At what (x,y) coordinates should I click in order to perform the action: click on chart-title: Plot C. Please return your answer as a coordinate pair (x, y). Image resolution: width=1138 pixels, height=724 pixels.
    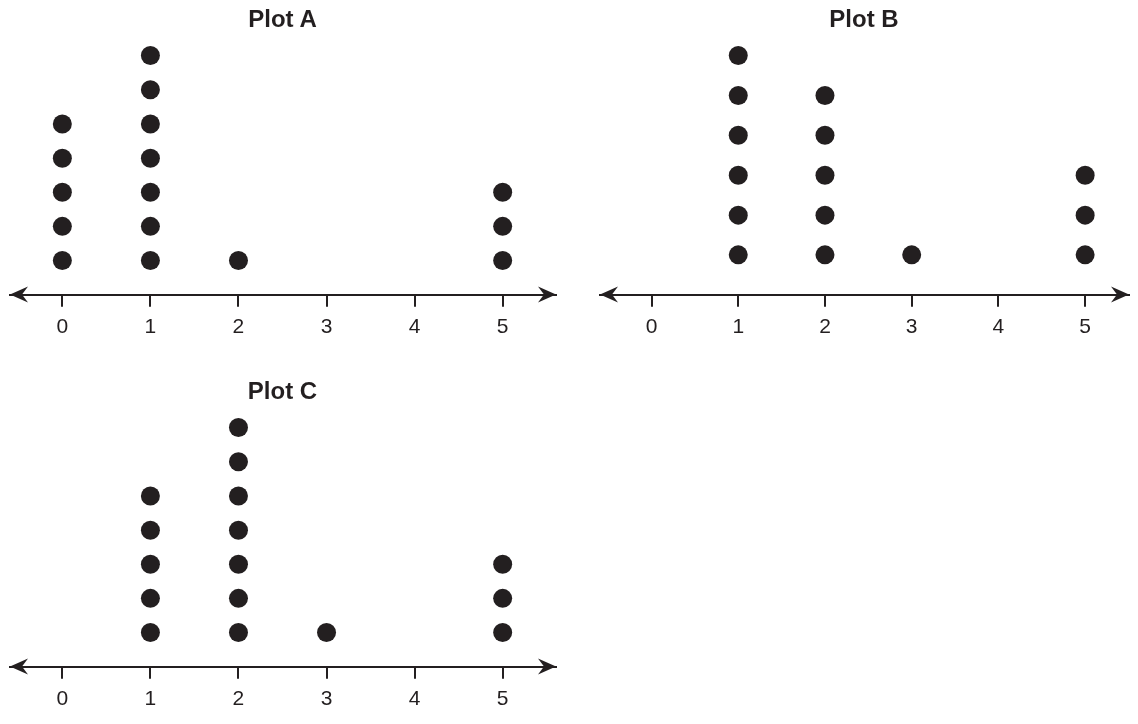
    Looking at the image, I should click on (282, 391).